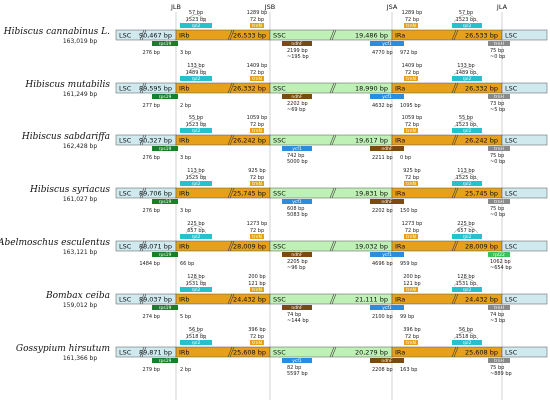 This screenshot has width=550, height=403. I want to click on gene-label: rpl2, so click(467, 343).